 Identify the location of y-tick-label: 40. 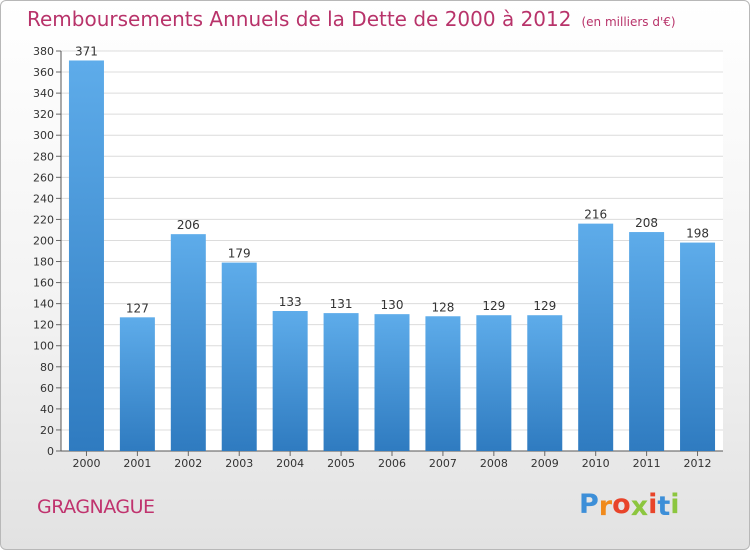
(47, 409).